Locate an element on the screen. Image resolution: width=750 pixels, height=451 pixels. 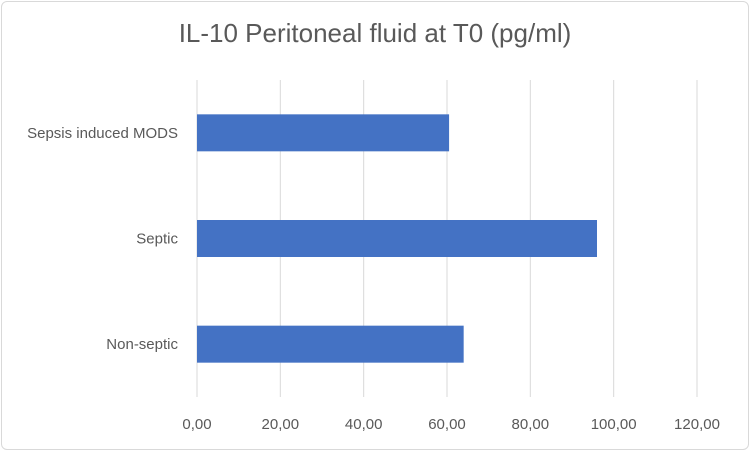
x-tick-label-4: 80,00 is located at coordinates (531, 424).